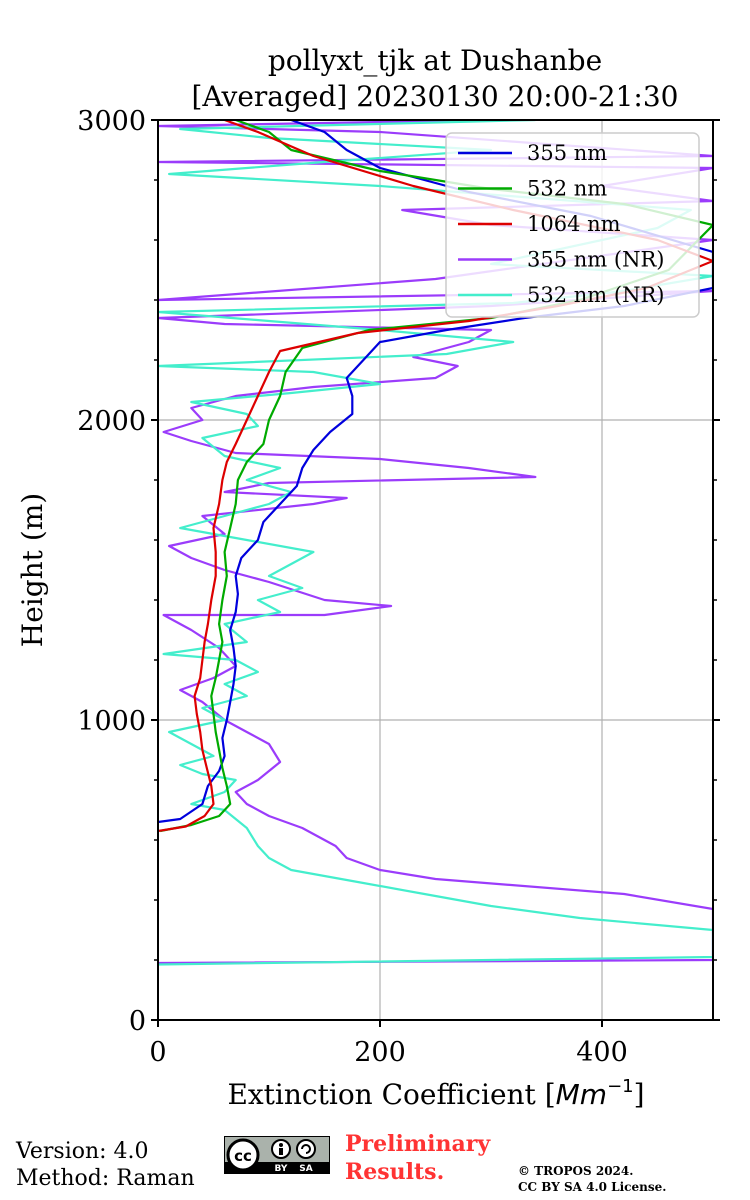  What do you see at coordinates (281, 1169) in the screenshot?
I see `cc-by-label: BY` at bounding box center [281, 1169].